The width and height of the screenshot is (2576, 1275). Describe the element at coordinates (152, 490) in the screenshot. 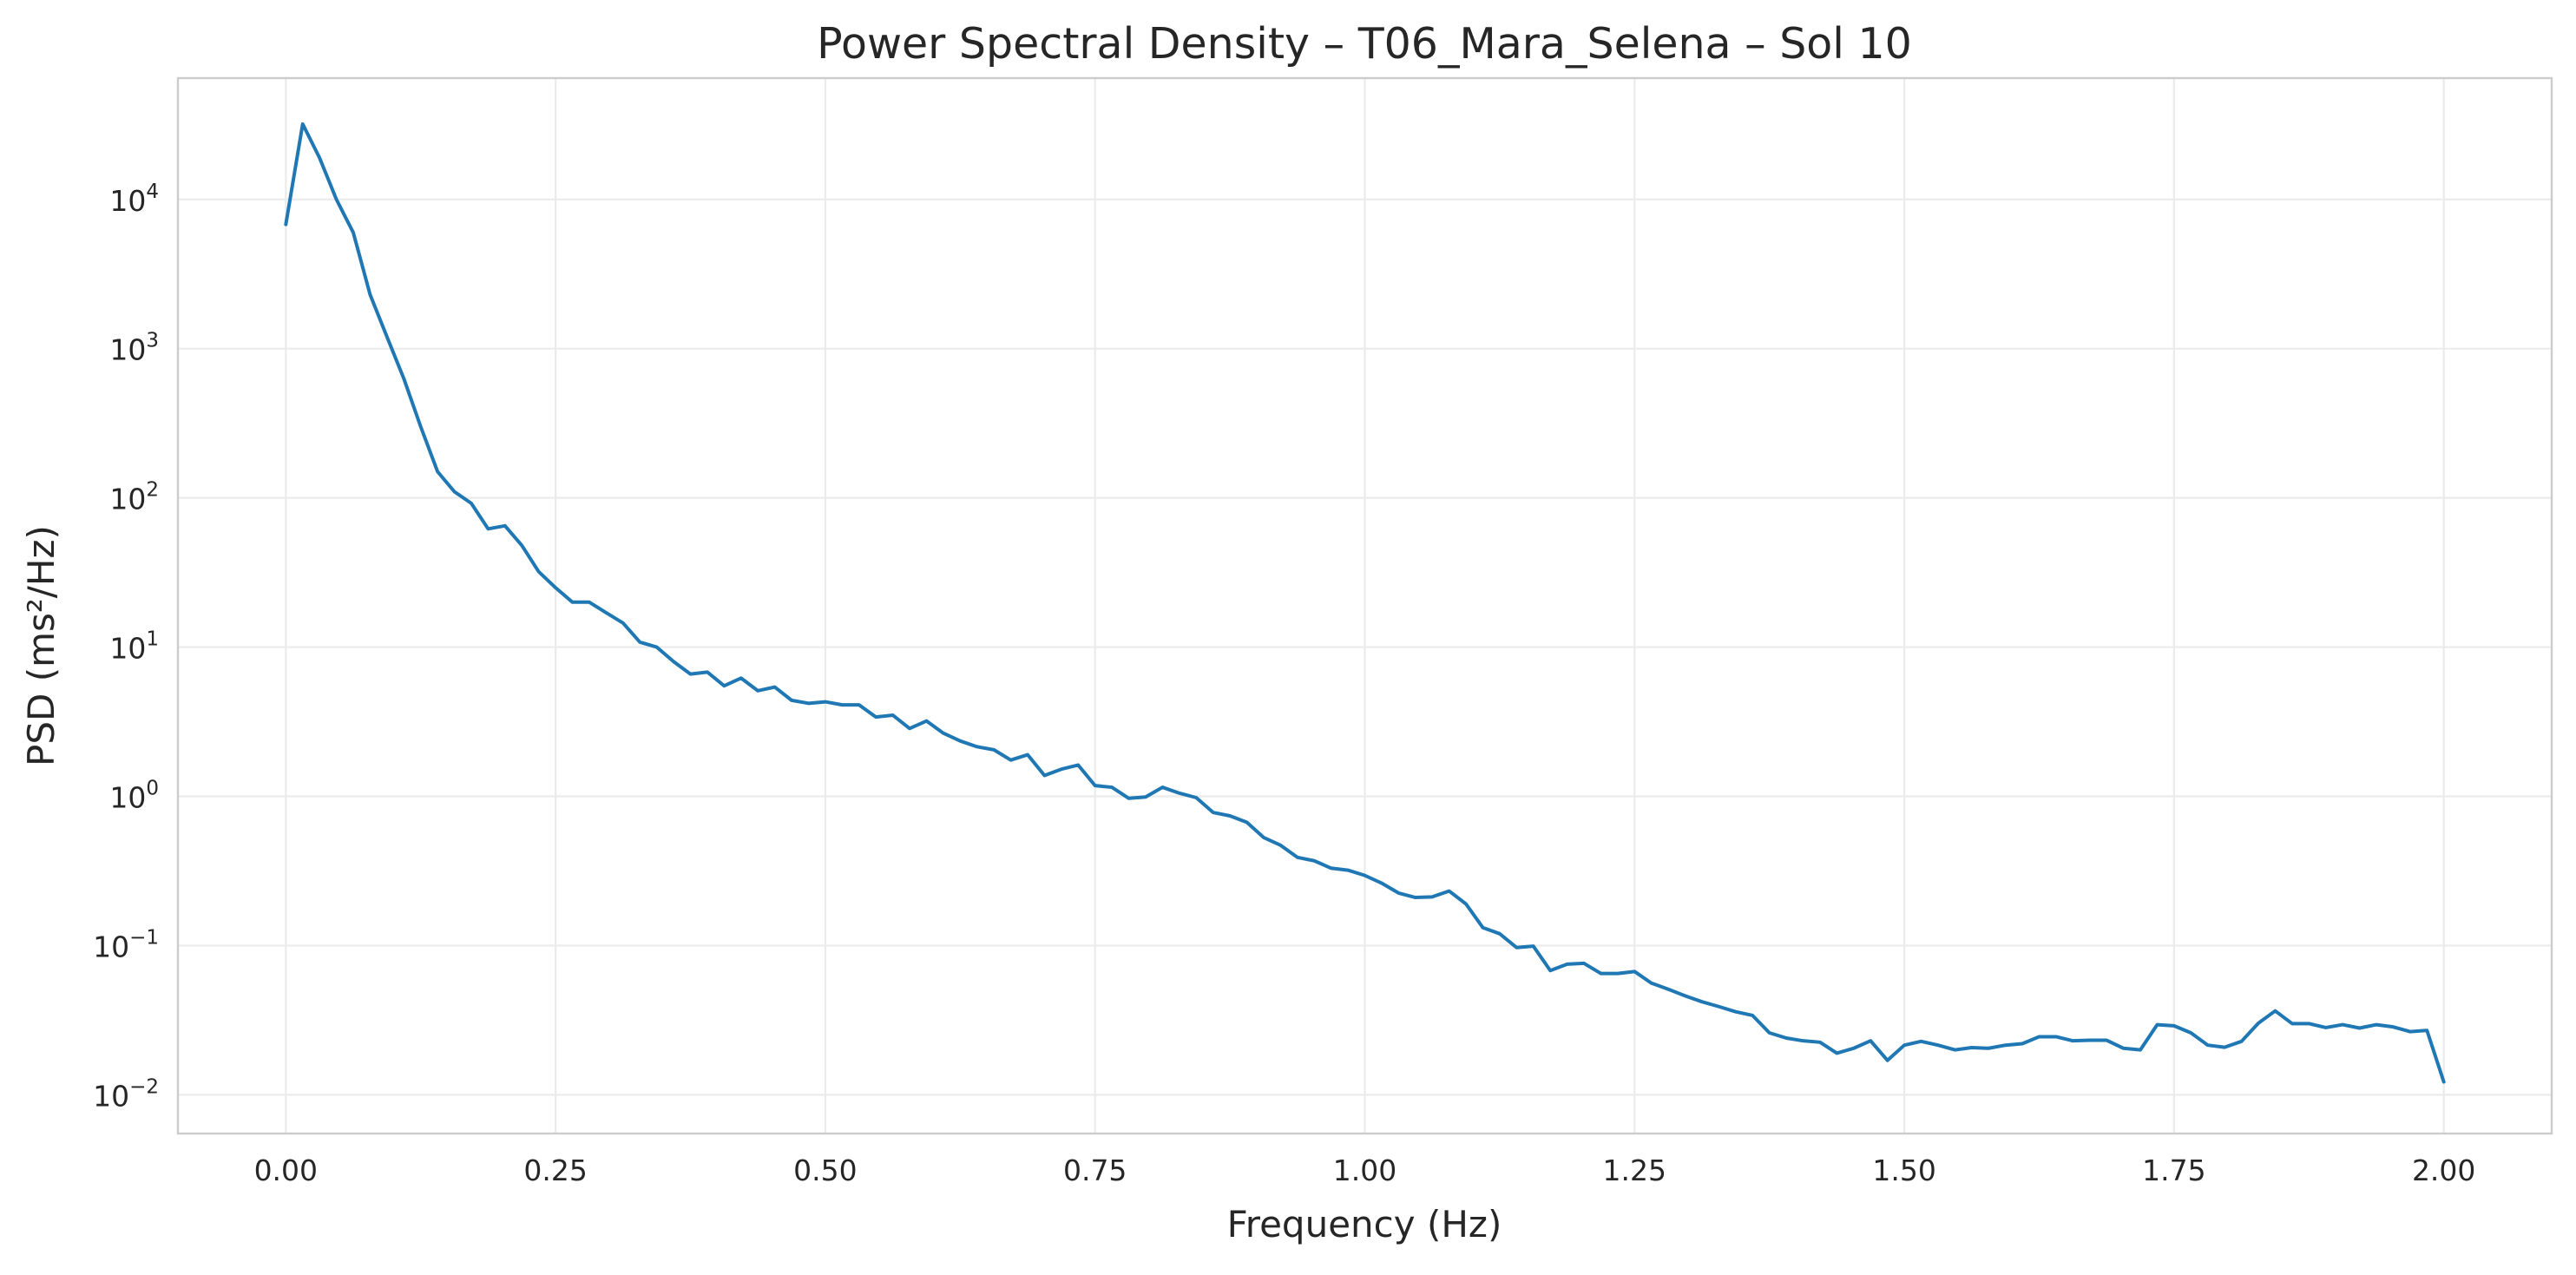

I see `y-tick-exponent: 2` at that location.